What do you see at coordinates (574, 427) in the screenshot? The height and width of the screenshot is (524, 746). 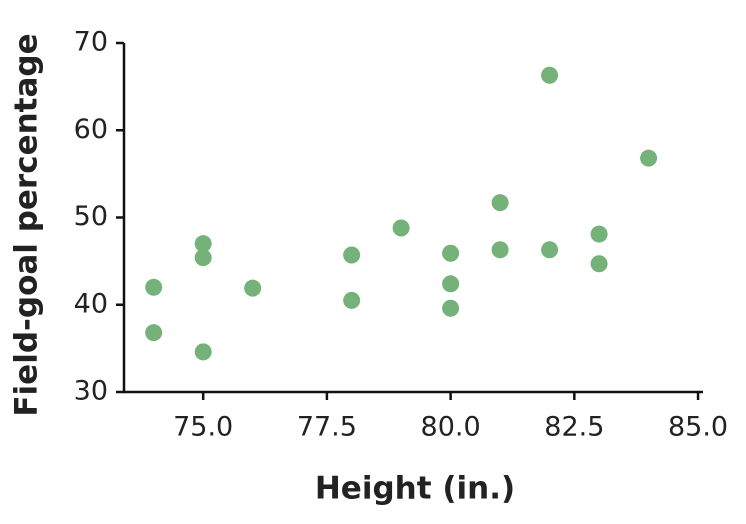 I see `x-tick-label: 82.5` at bounding box center [574, 427].